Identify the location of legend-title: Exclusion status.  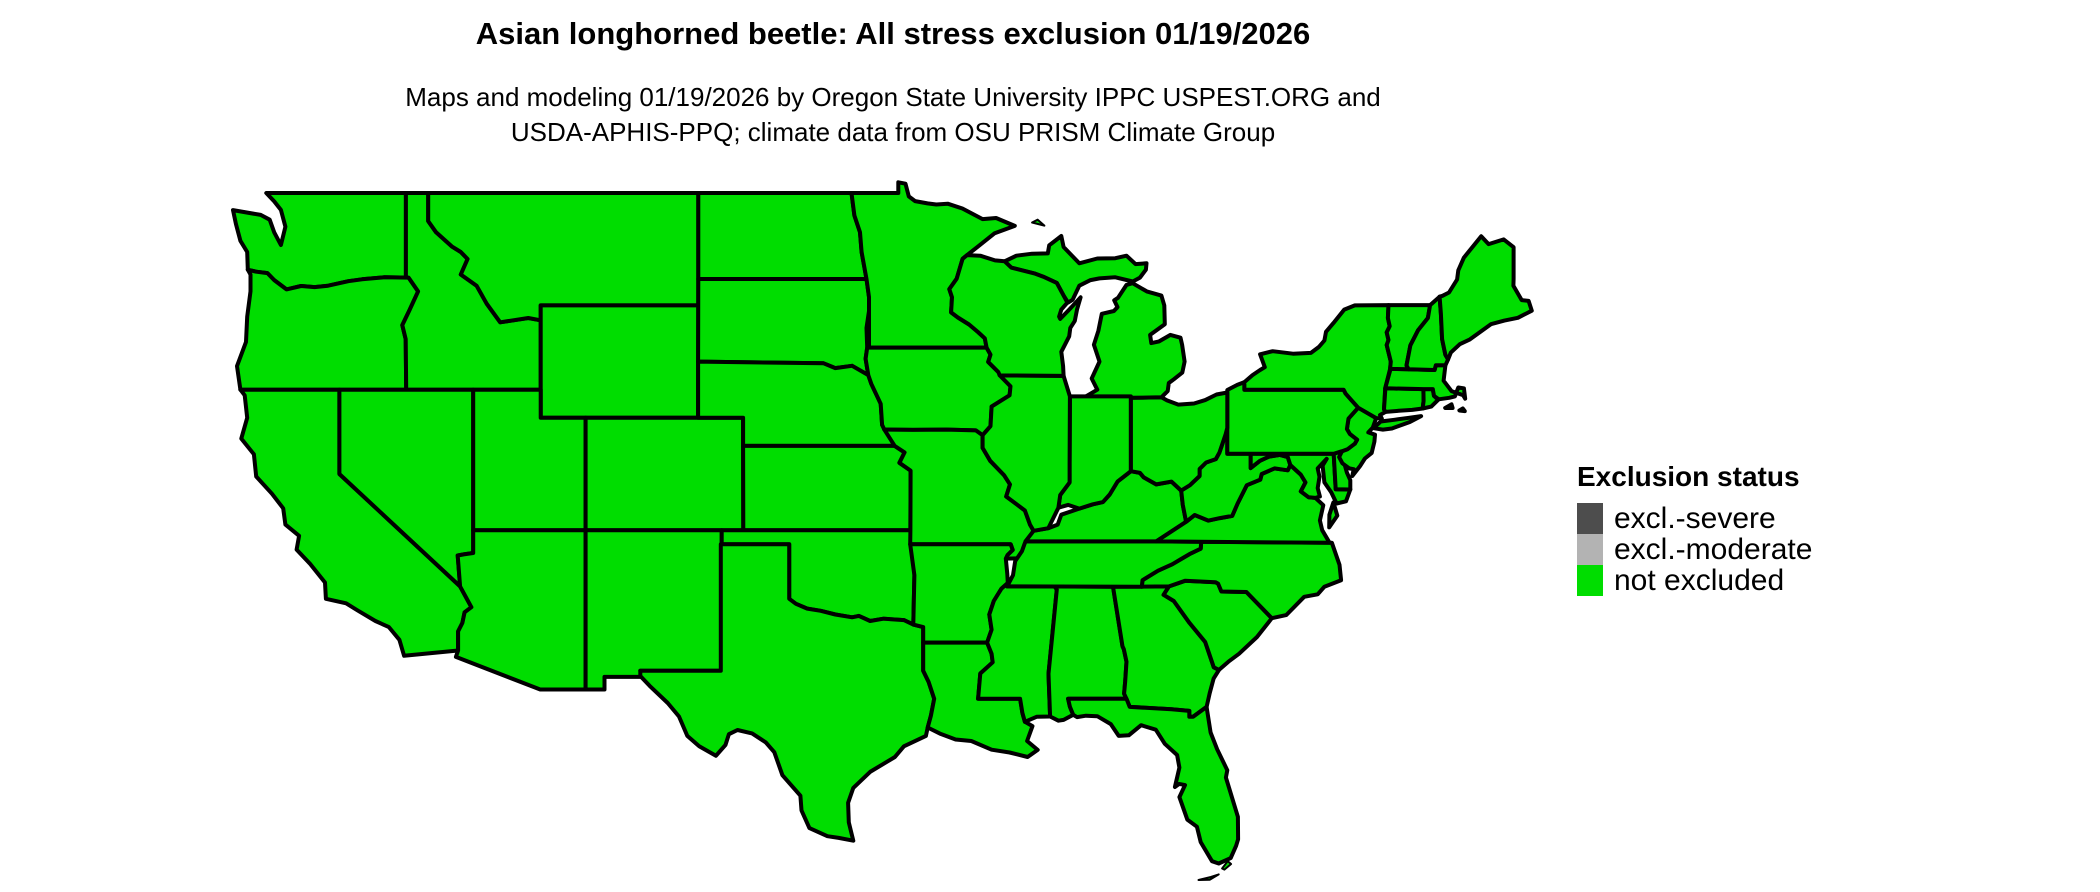
(1688, 476).